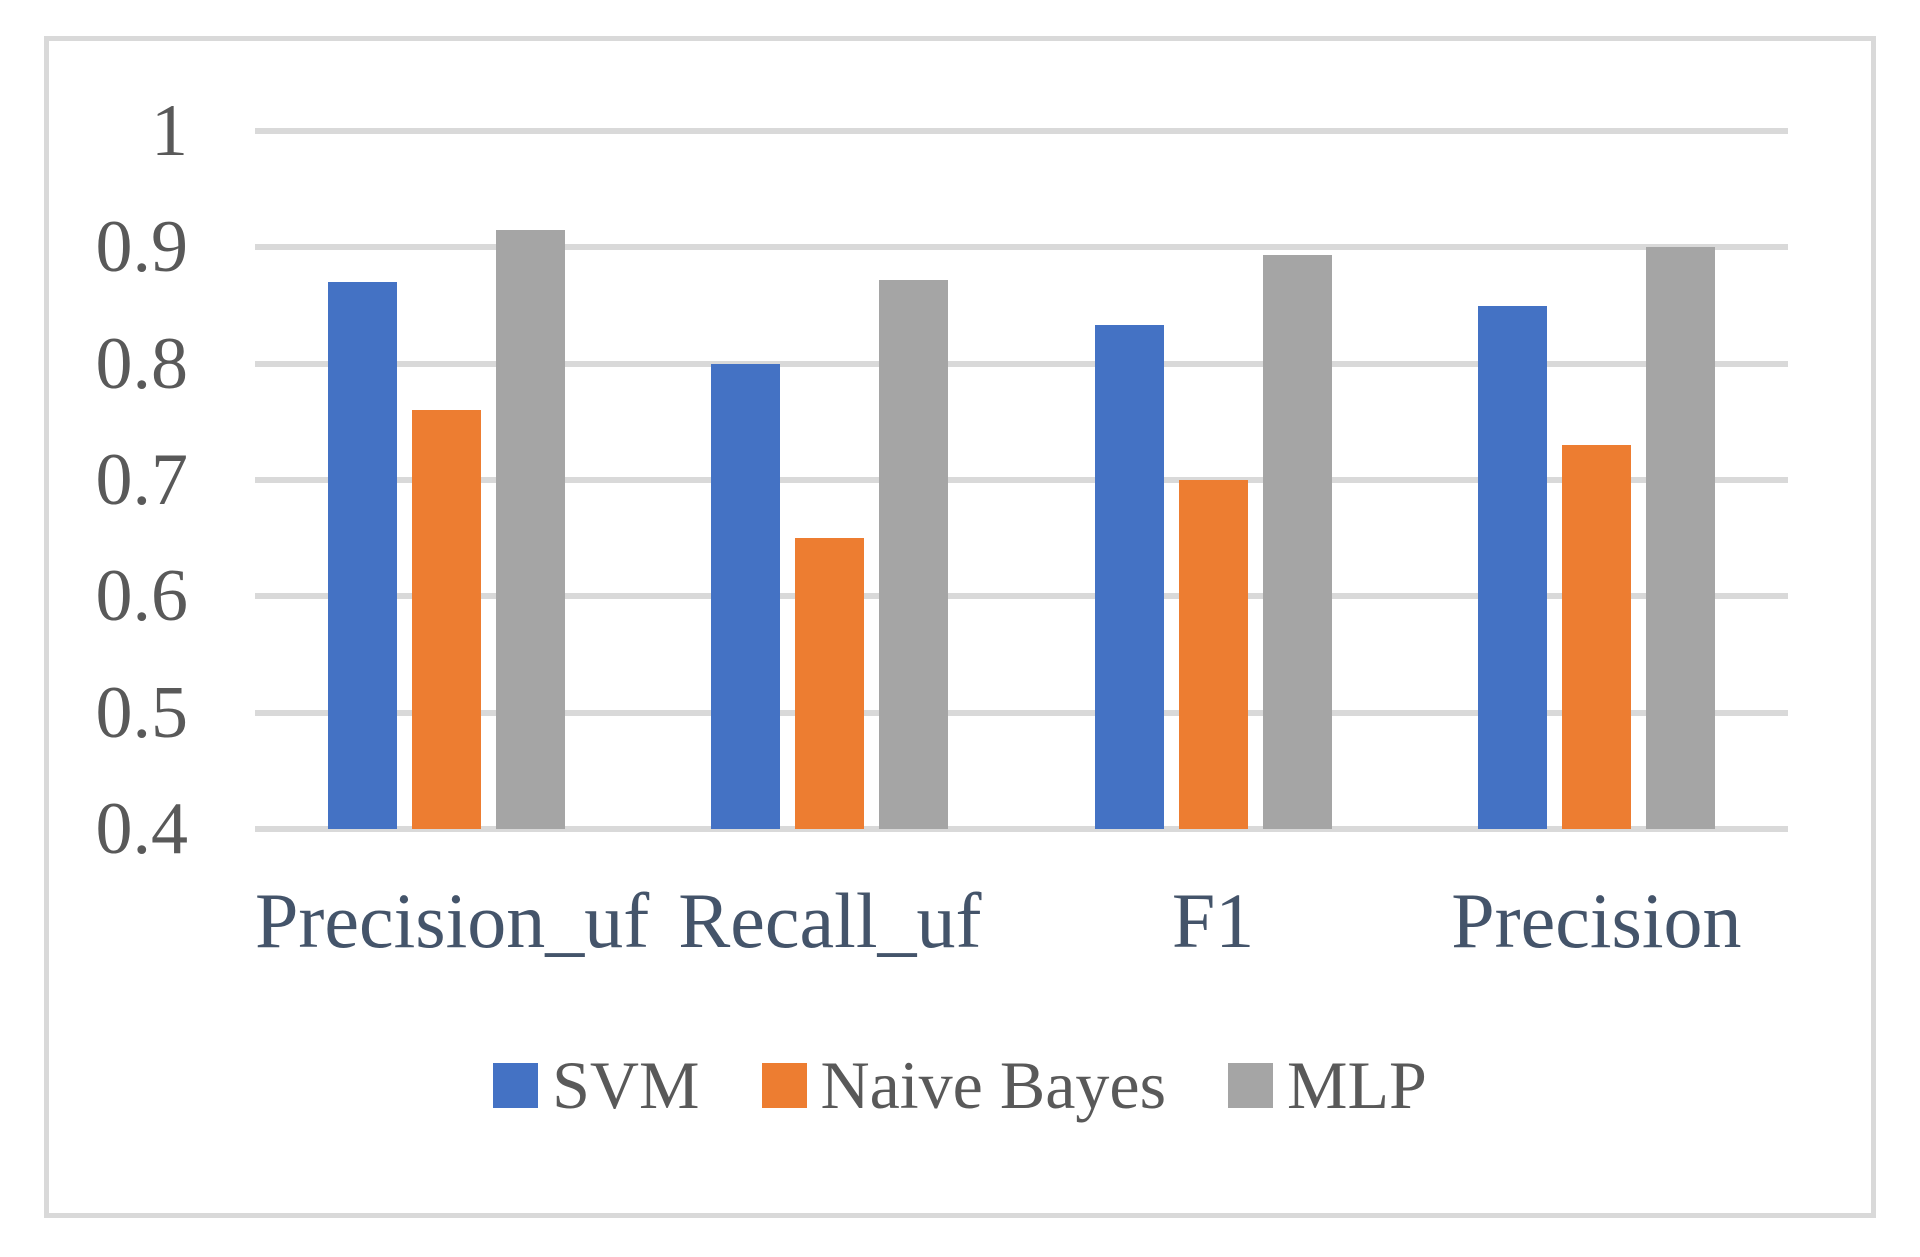 The image size is (1920, 1257). What do you see at coordinates (914, 554) in the screenshot?
I see `bar-mlp-recall-uf` at bounding box center [914, 554].